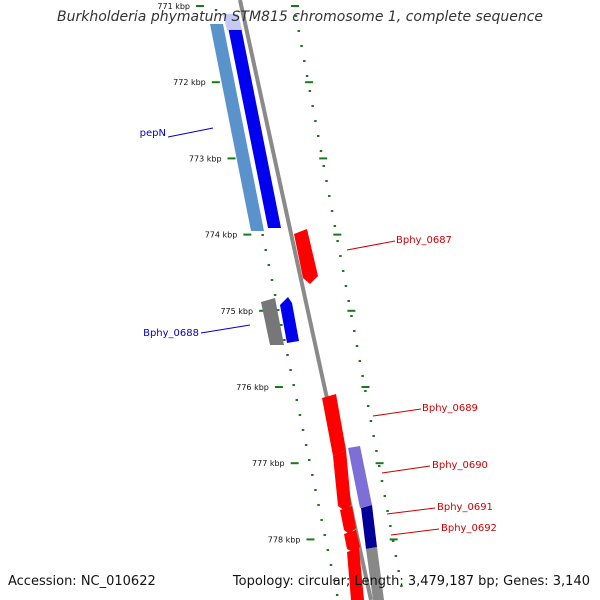 The height and width of the screenshot is (600, 600). Describe the element at coordinates (173, 6) in the screenshot. I see `ruler-tick-label: 771 kbp` at that location.